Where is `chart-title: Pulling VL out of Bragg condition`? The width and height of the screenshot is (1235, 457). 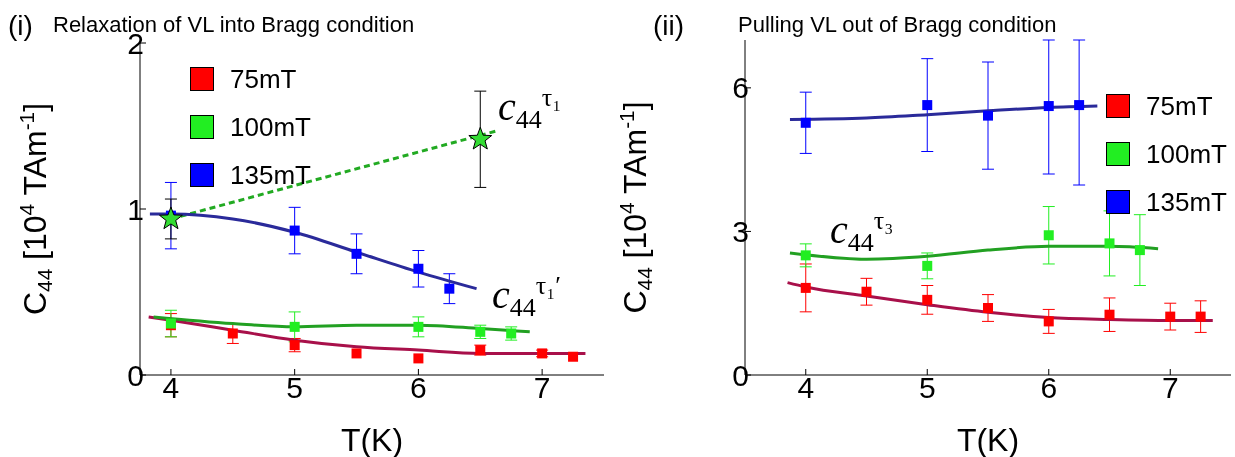 chart-title: Pulling VL out of Bragg condition is located at coordinates (897, 25).